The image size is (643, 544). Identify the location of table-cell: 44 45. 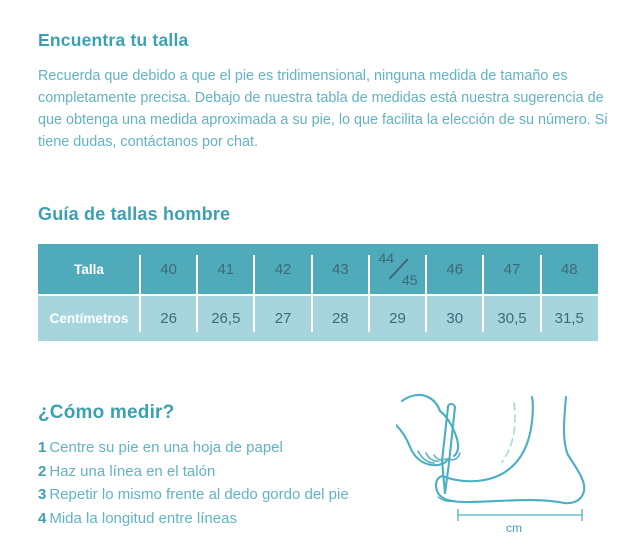
(397, 269).